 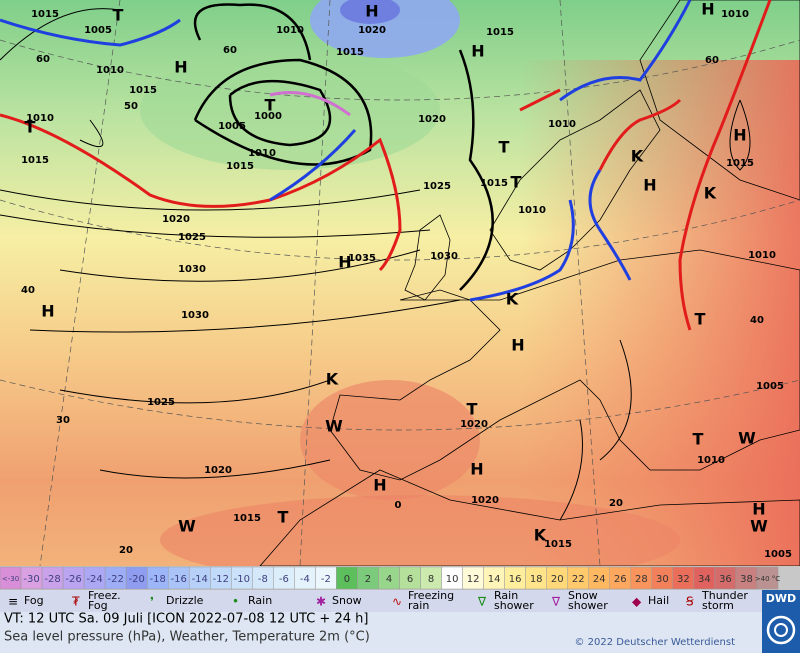 I want to click on scale-label: 20, so click(x=557, y=579).